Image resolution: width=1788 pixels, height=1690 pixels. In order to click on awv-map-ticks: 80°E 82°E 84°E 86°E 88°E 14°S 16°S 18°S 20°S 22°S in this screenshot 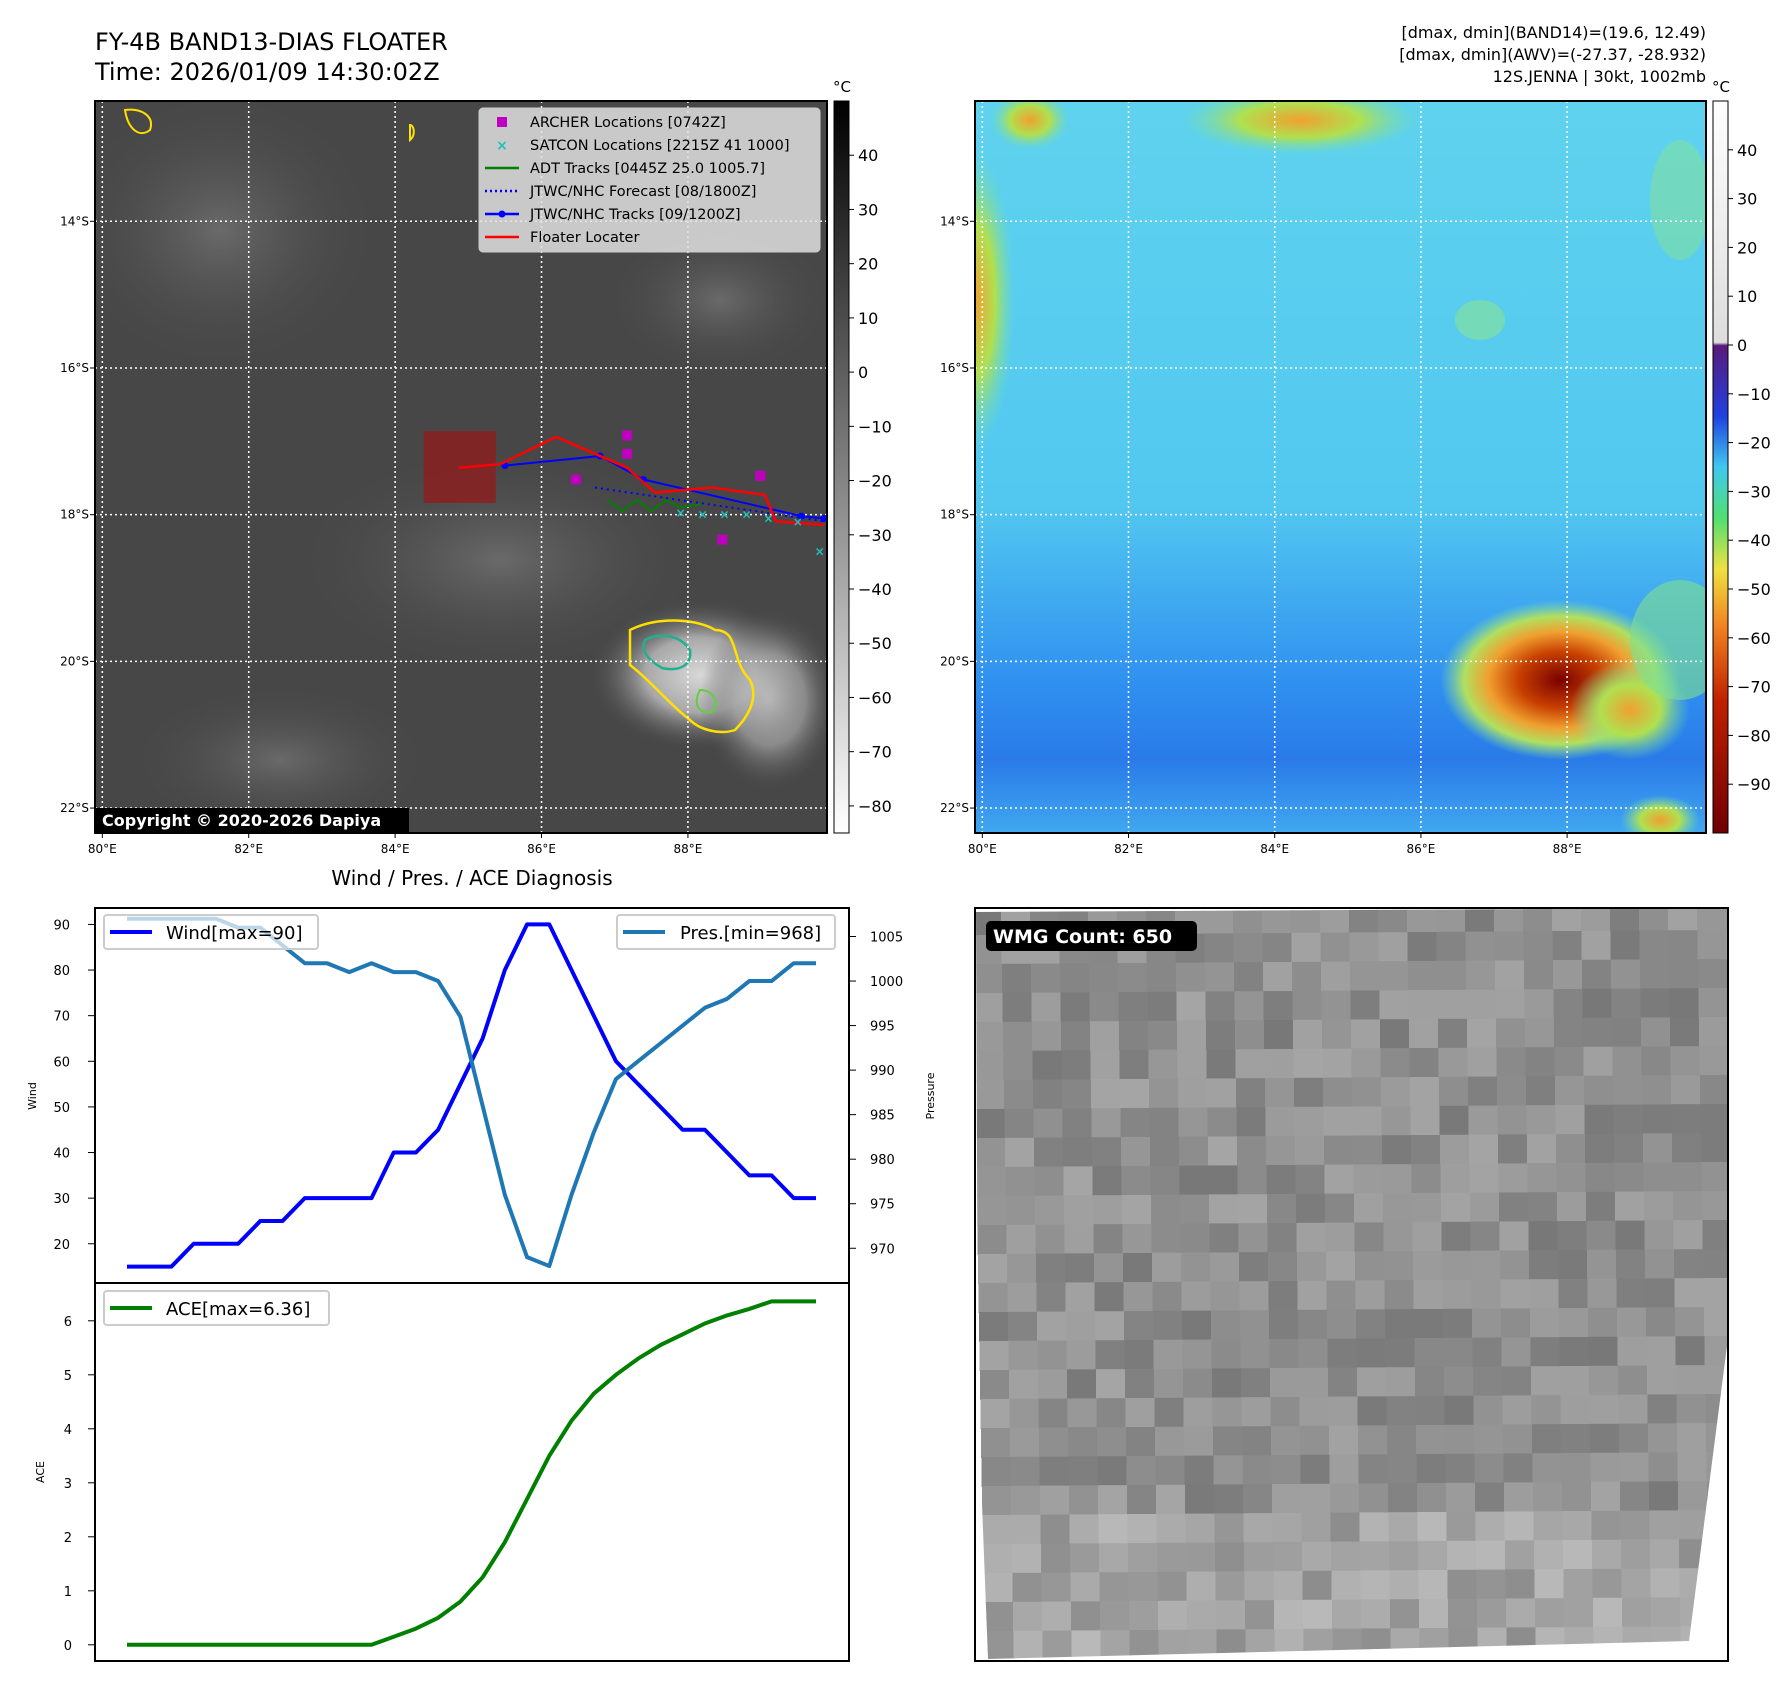, I will do `click(1260, 535)`.